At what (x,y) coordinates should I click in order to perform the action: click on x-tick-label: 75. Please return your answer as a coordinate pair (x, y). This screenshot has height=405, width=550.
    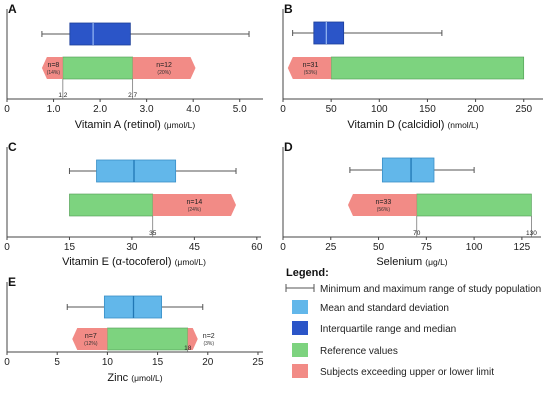
    Looking at the image, I should click on (427, 247).